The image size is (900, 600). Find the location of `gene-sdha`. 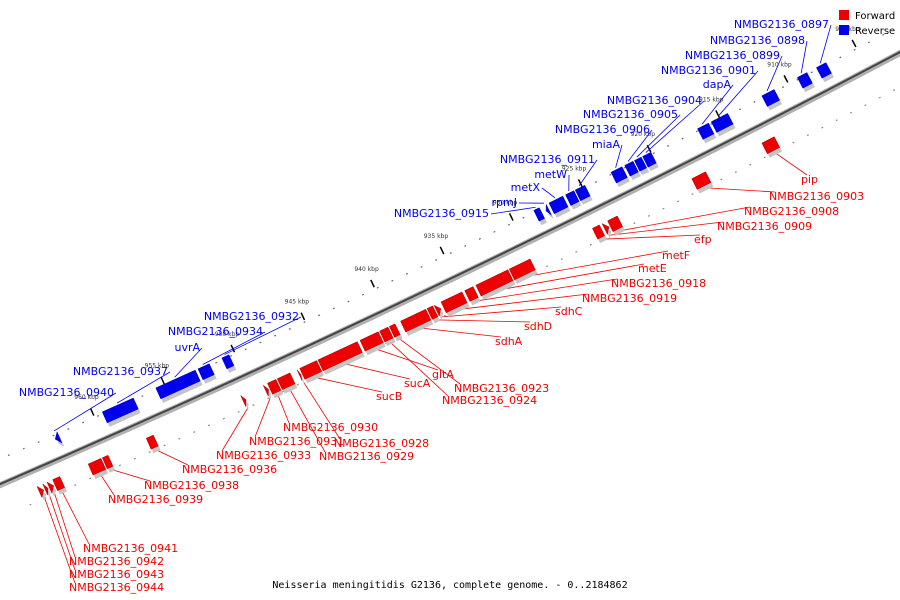

gene-sdha is located at coordinates (416, 320).